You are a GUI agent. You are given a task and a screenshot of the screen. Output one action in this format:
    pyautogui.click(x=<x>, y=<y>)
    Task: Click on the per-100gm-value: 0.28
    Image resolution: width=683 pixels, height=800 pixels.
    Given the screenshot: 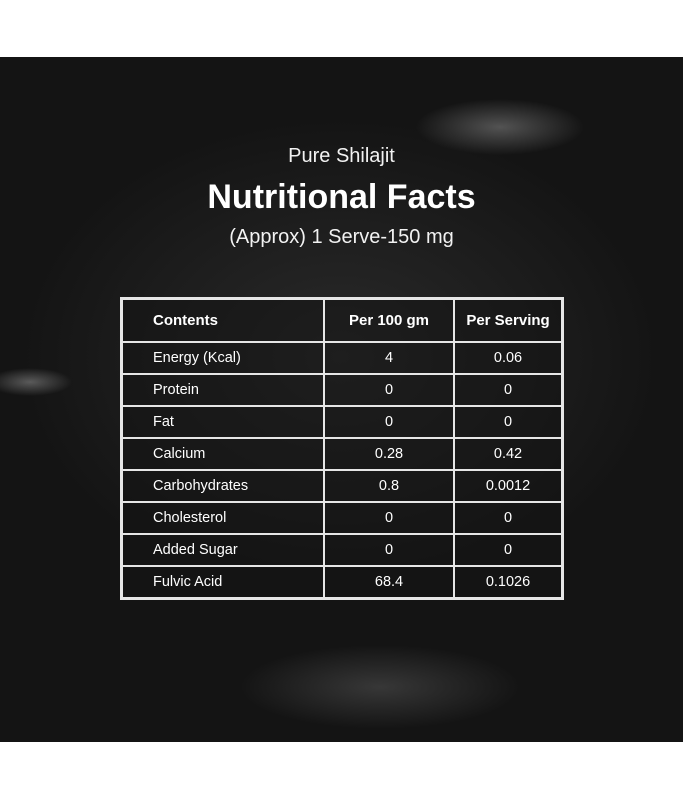 What is the action you would take?
    pyautogui.click(x=389, y=454)
    